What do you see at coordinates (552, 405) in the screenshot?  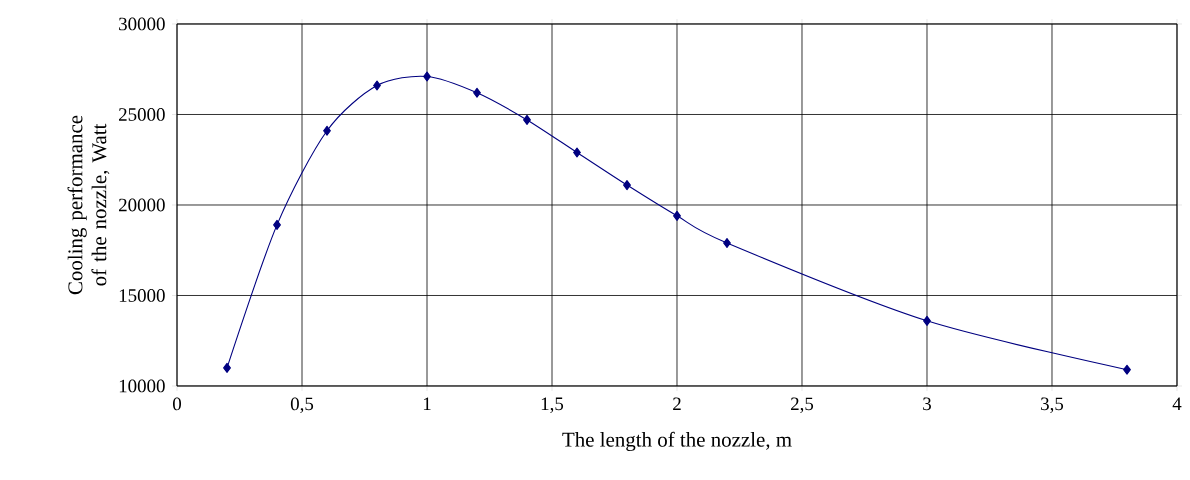 I see `x-tick-label: 1,5` at bounding box center [552, 405].